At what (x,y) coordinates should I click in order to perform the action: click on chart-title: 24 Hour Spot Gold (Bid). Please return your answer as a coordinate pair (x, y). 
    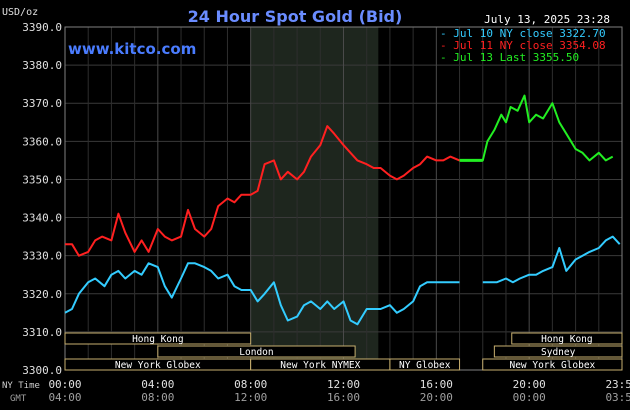
    Looking at the image, I should click on (295, 16).